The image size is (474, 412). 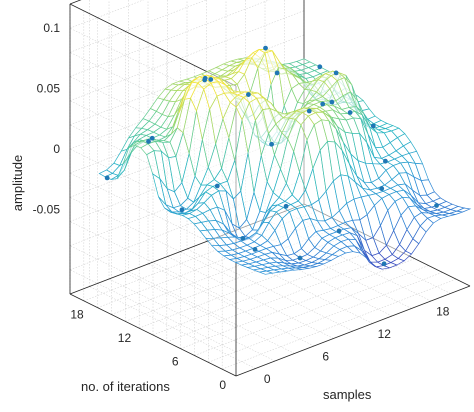 I want to click on y-axis-label: no. of iterations, so click(x=125, y=386).